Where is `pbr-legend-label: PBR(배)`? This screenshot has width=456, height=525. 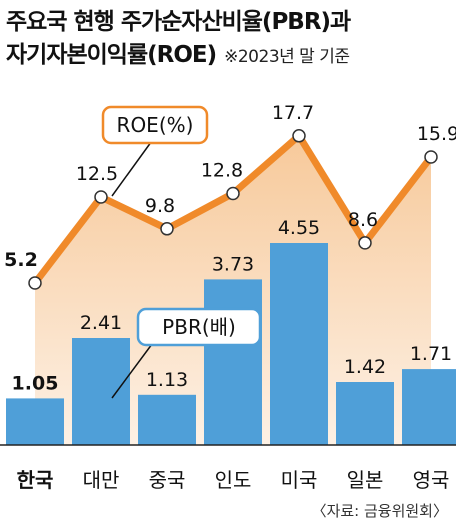
pbr-legend-label: PBR(배) is located at coordinates (199, 327).